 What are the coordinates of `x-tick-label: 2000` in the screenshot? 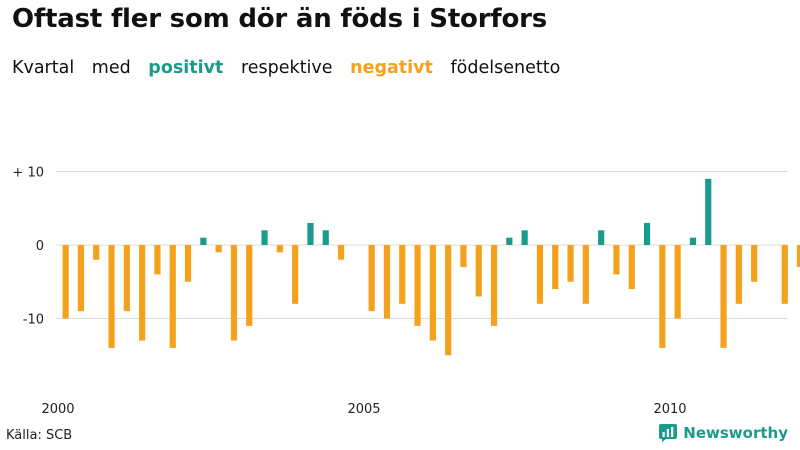 It's located at (57, 409).